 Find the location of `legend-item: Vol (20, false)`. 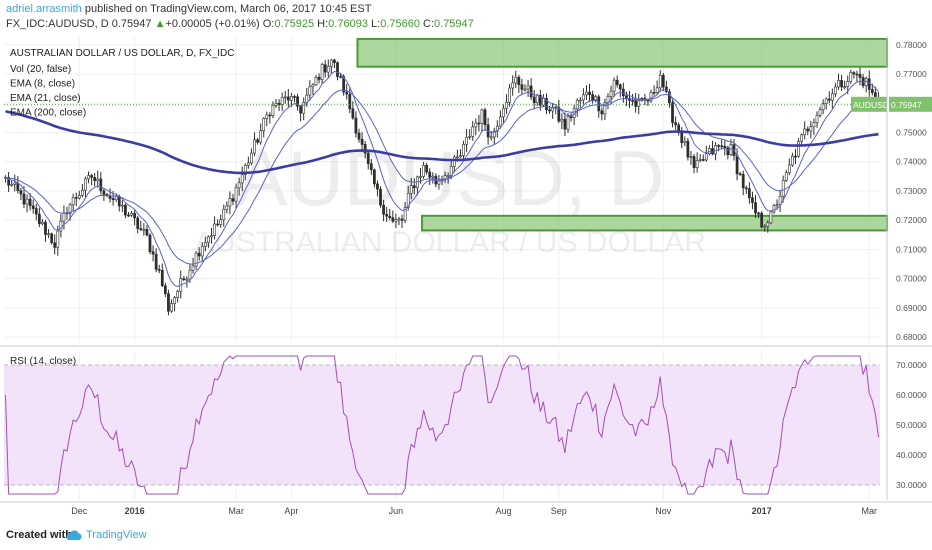

legend-item: Vol (20, false) is located at coordinates (40, 69).